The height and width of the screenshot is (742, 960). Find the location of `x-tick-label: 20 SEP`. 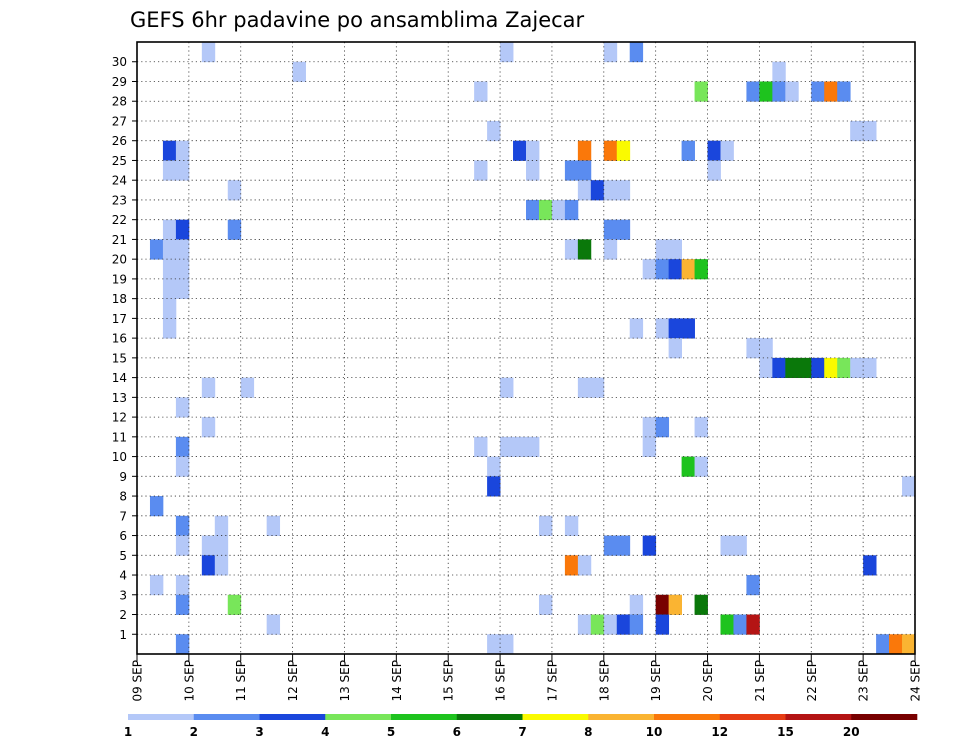

x-tick-label: 20 SEP is located at coordinates (708, 681).